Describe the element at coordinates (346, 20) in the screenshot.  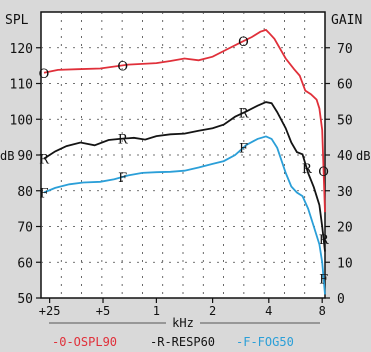
I see `right-axis-title: GAIN` at that location.